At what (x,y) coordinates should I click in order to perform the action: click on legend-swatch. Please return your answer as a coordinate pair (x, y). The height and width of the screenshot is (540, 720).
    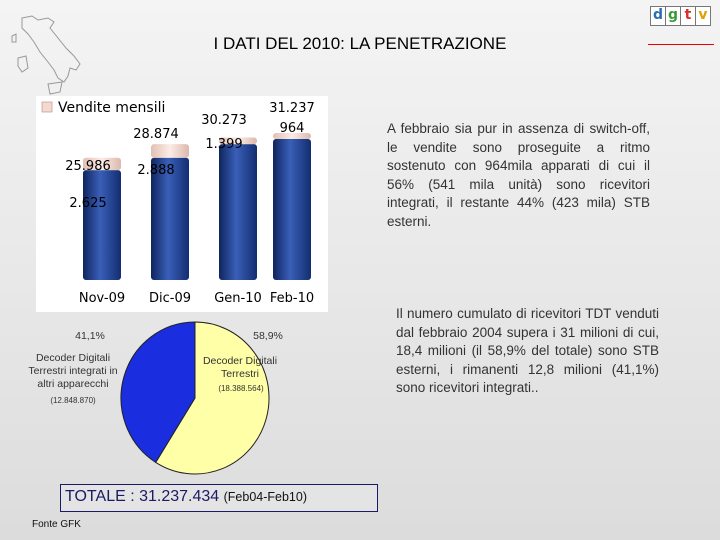
    Looking at the image, I should click on (47, 107).